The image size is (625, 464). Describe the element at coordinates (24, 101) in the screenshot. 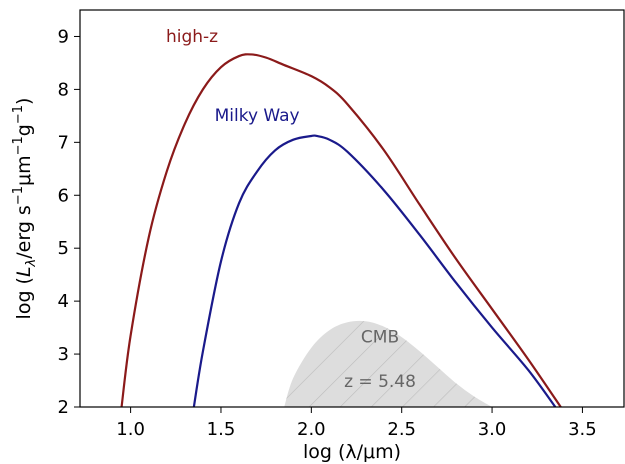

I see `y-label-close: )` at that location.